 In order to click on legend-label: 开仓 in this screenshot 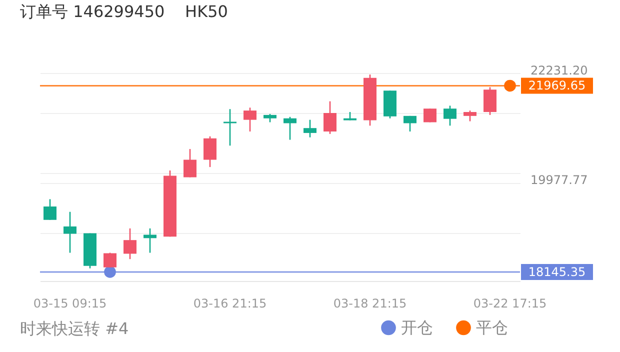, I will do `click(417, 327)`.